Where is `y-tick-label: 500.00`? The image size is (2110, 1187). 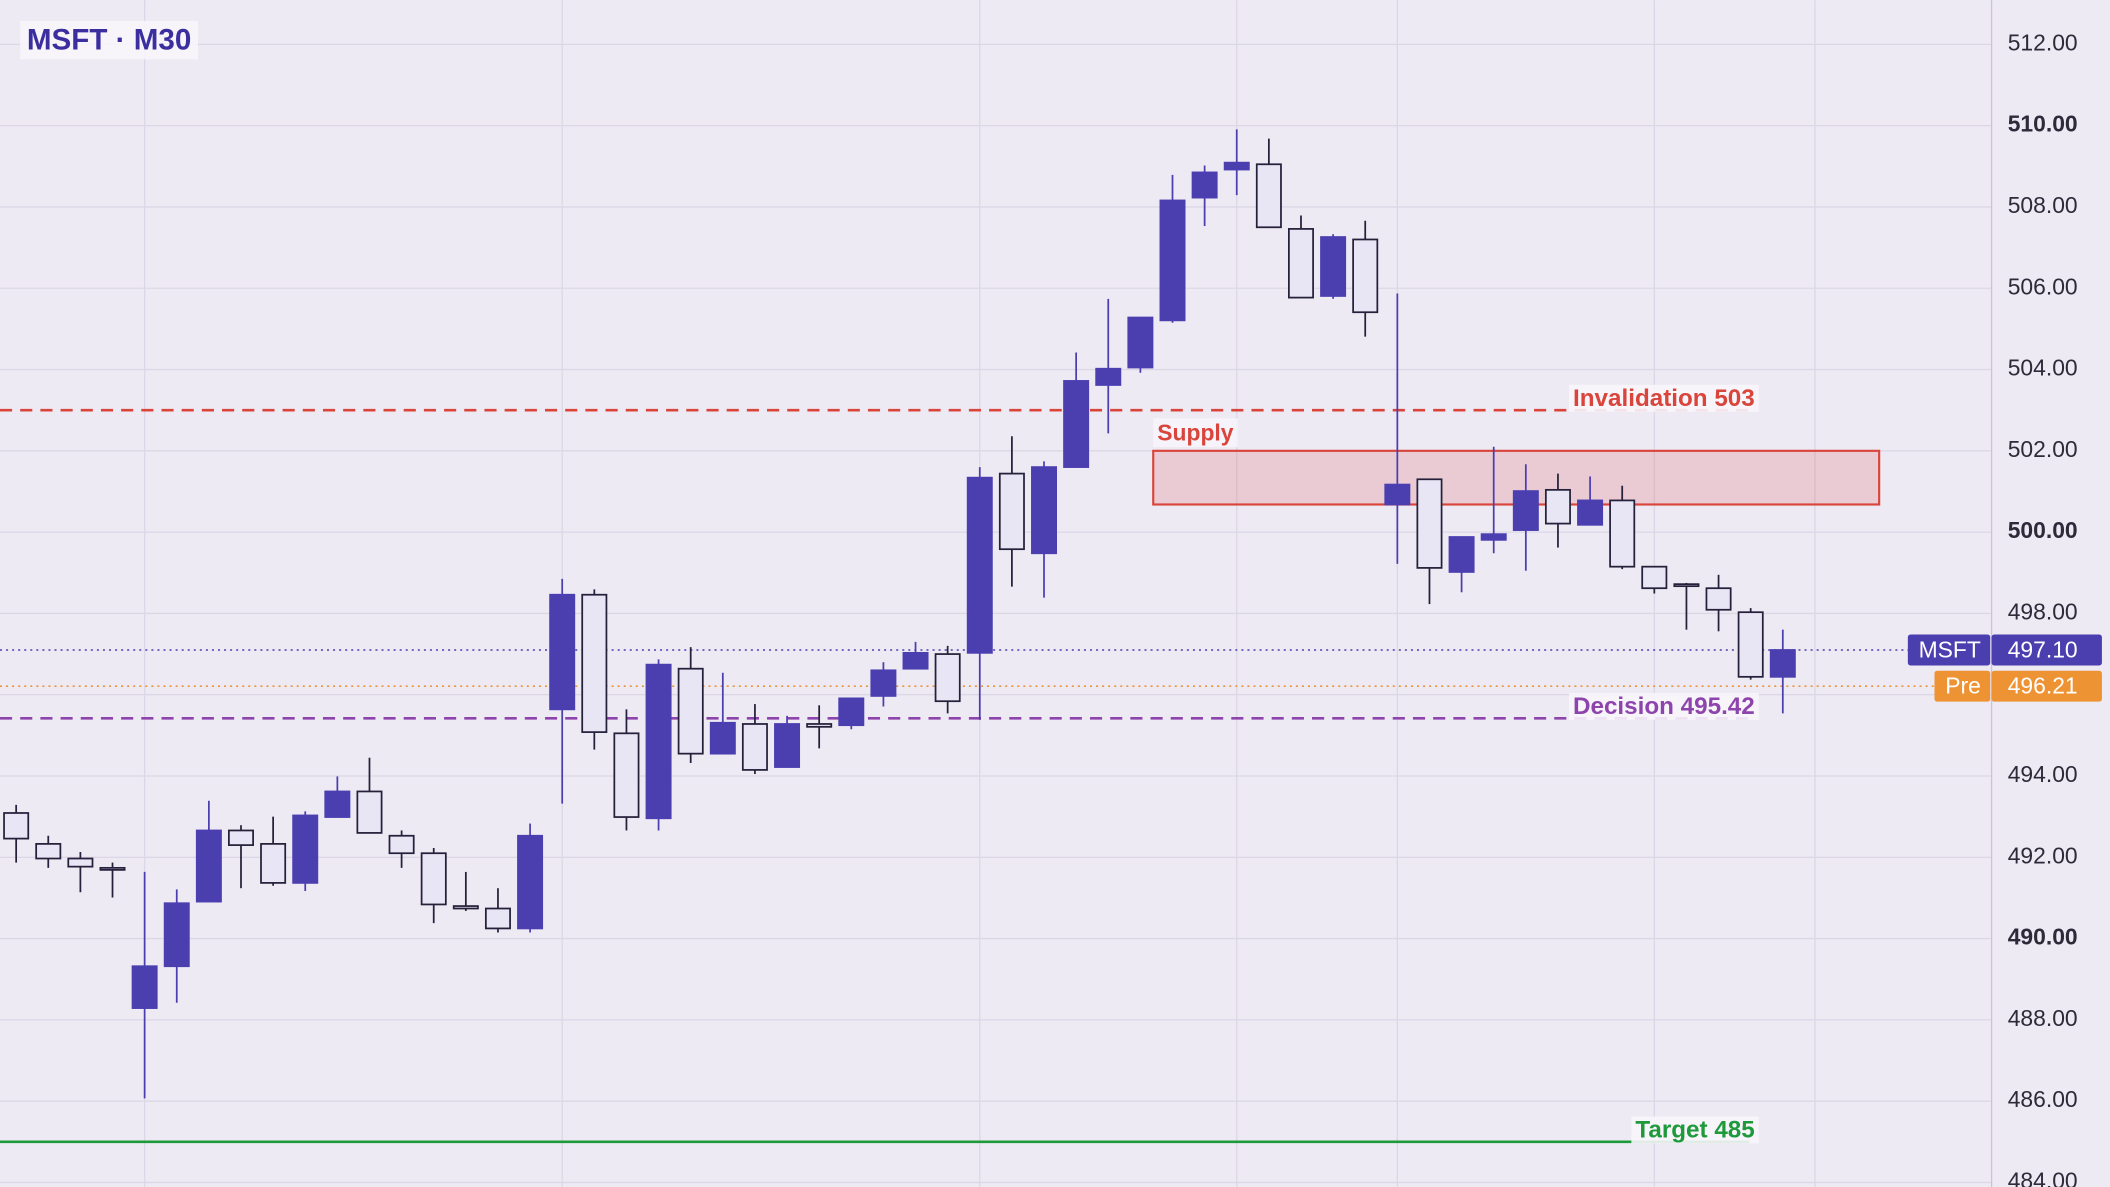 y-tick-label: 500.00 is located at coordinates (2043, 530).